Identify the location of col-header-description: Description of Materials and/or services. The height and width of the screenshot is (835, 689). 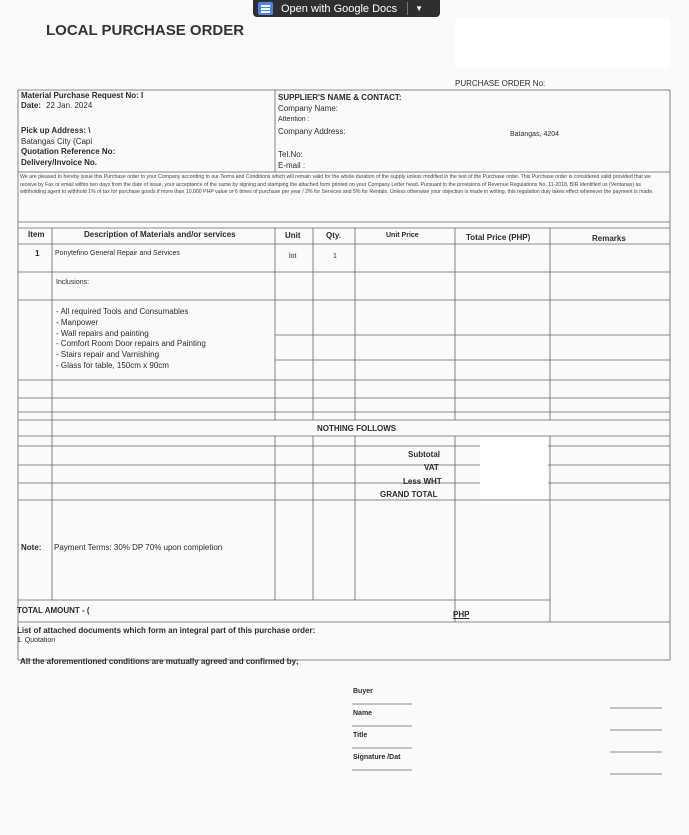
(160, 234).